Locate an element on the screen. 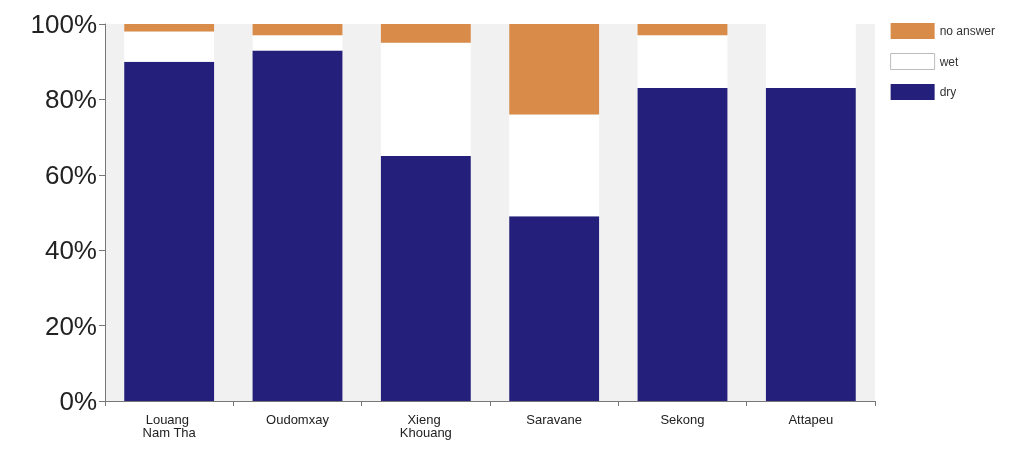 This screenshot has height=454, width=1015. legend-label: dry is located at coordinates (948, 92).